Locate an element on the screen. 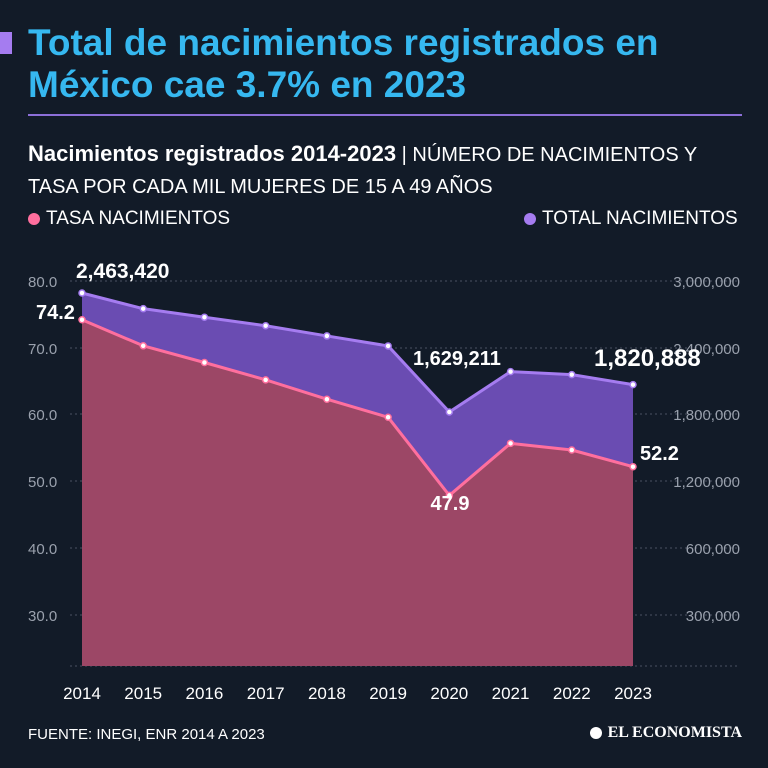  total-2023-label: 1,820,888 is located at coordinates (647, 358).